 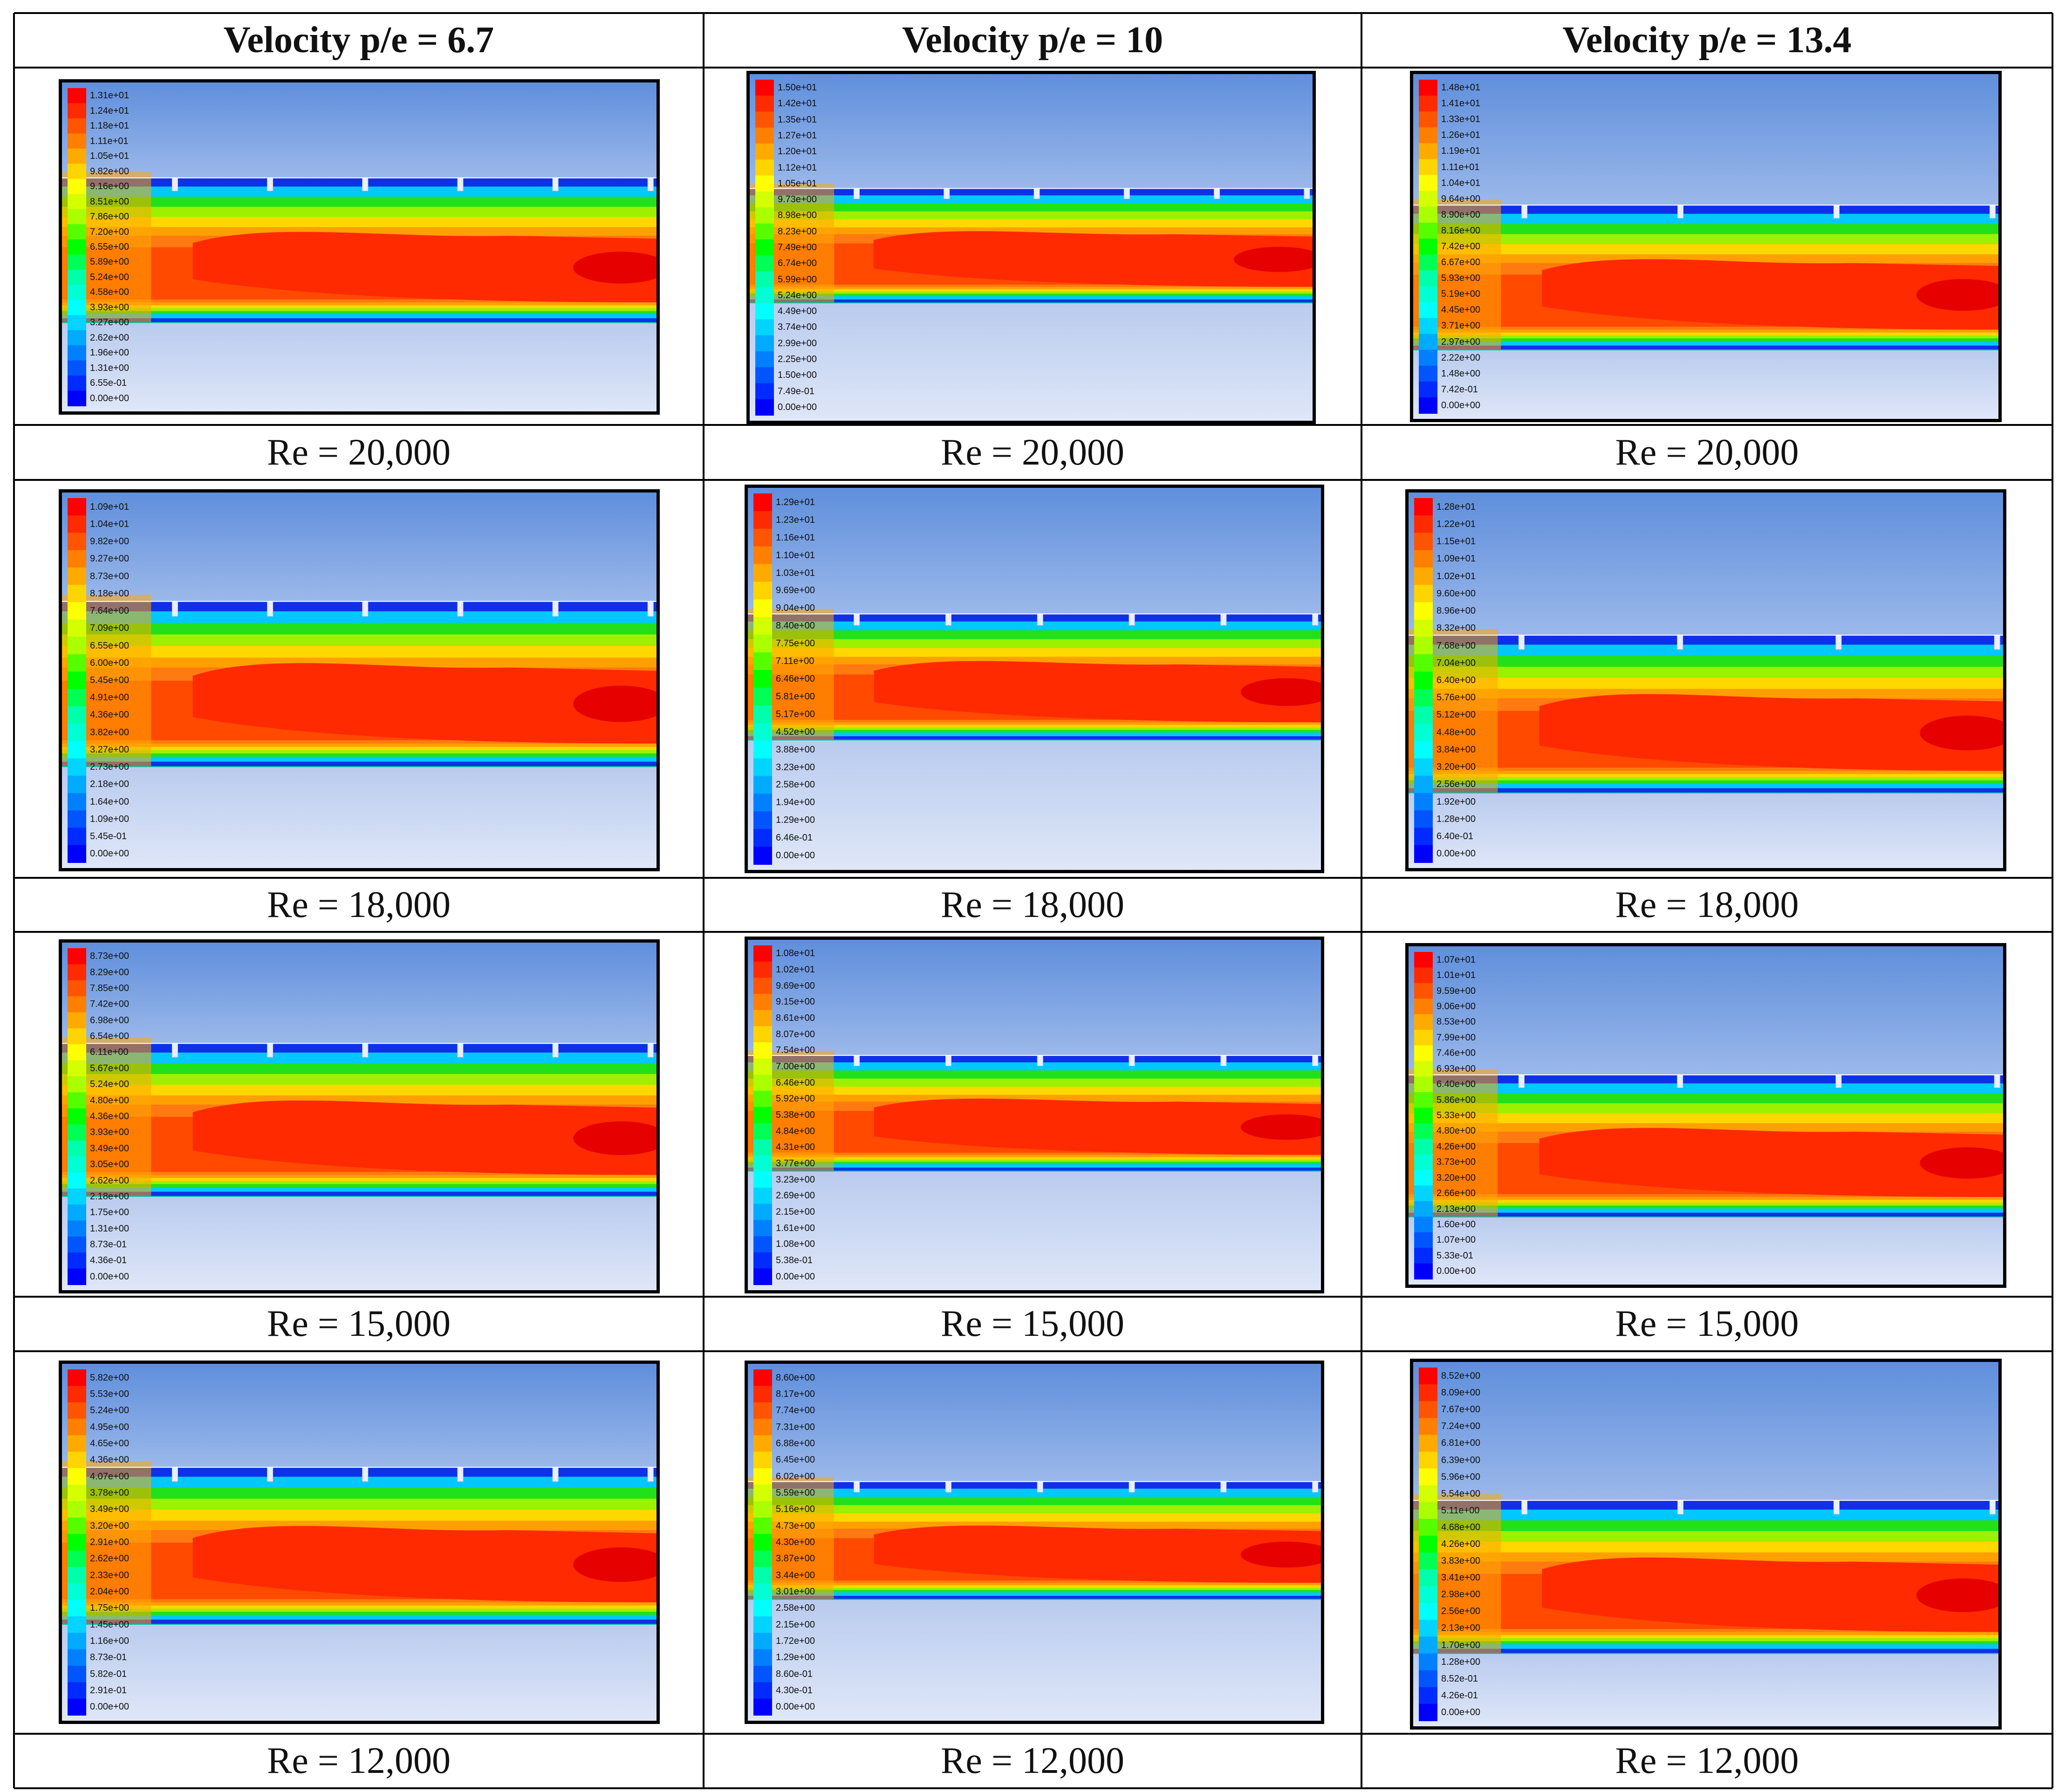 I want to click on legend-label: 1.02e+01, so click(x=1456, y=576).